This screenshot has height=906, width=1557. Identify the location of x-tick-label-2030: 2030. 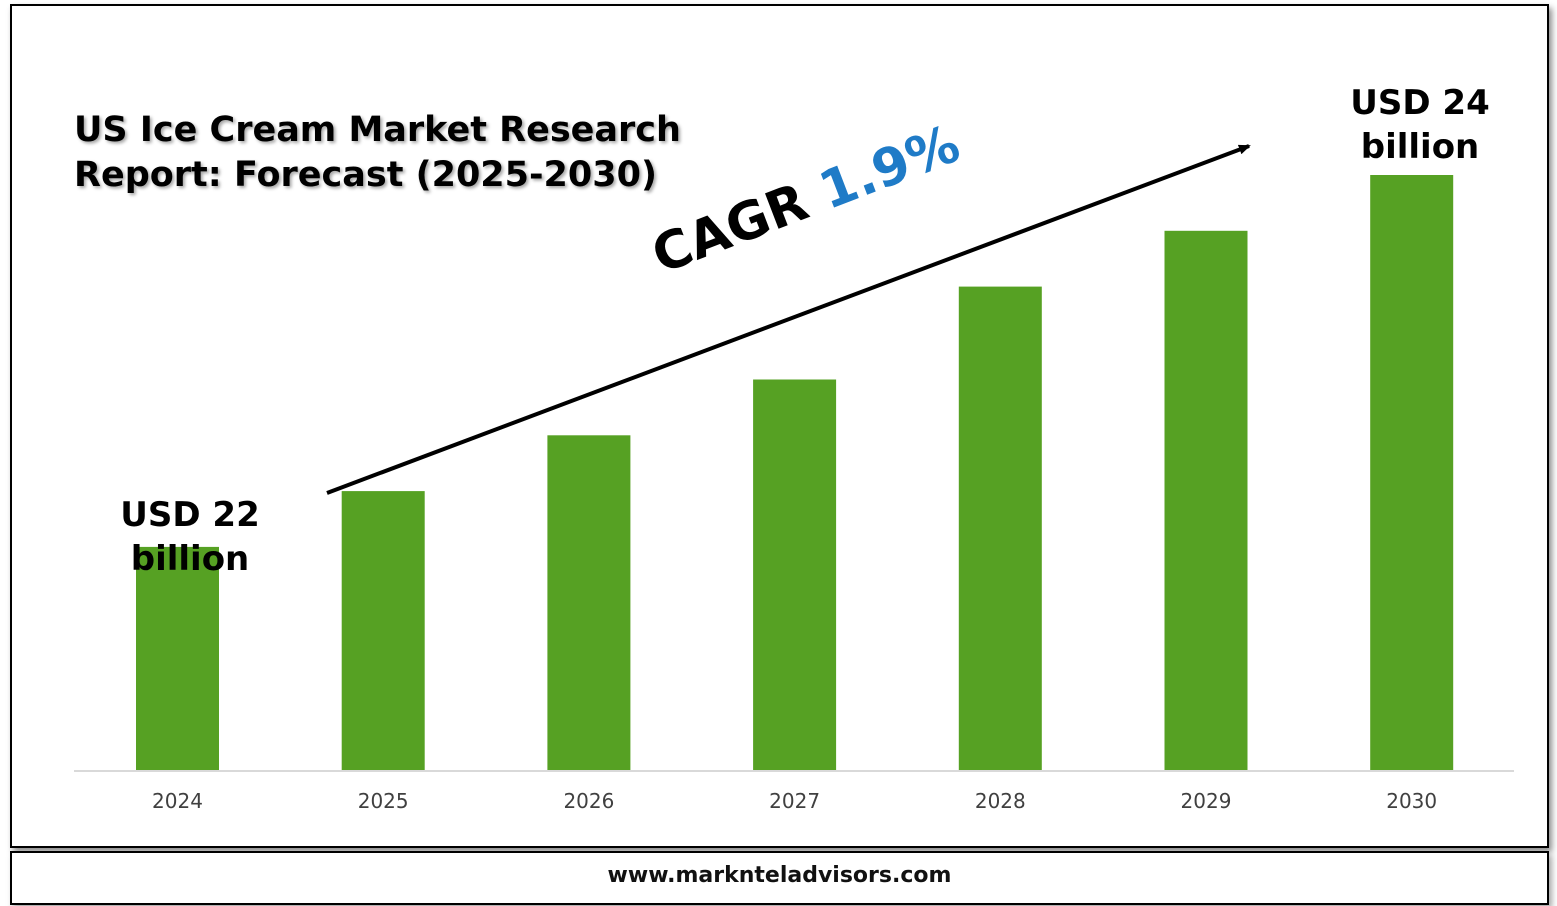
(1411, 801).